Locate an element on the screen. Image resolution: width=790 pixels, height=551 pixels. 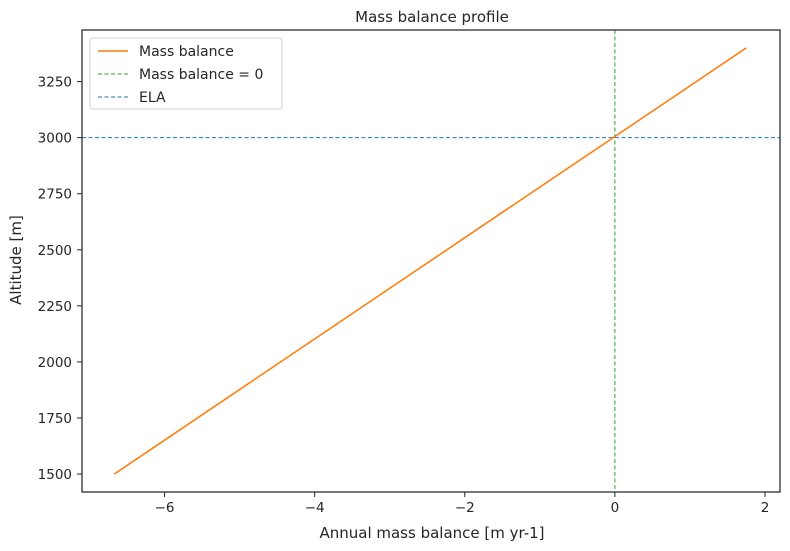
y-tick-label: 1500 is located at coordinates (55, 475).